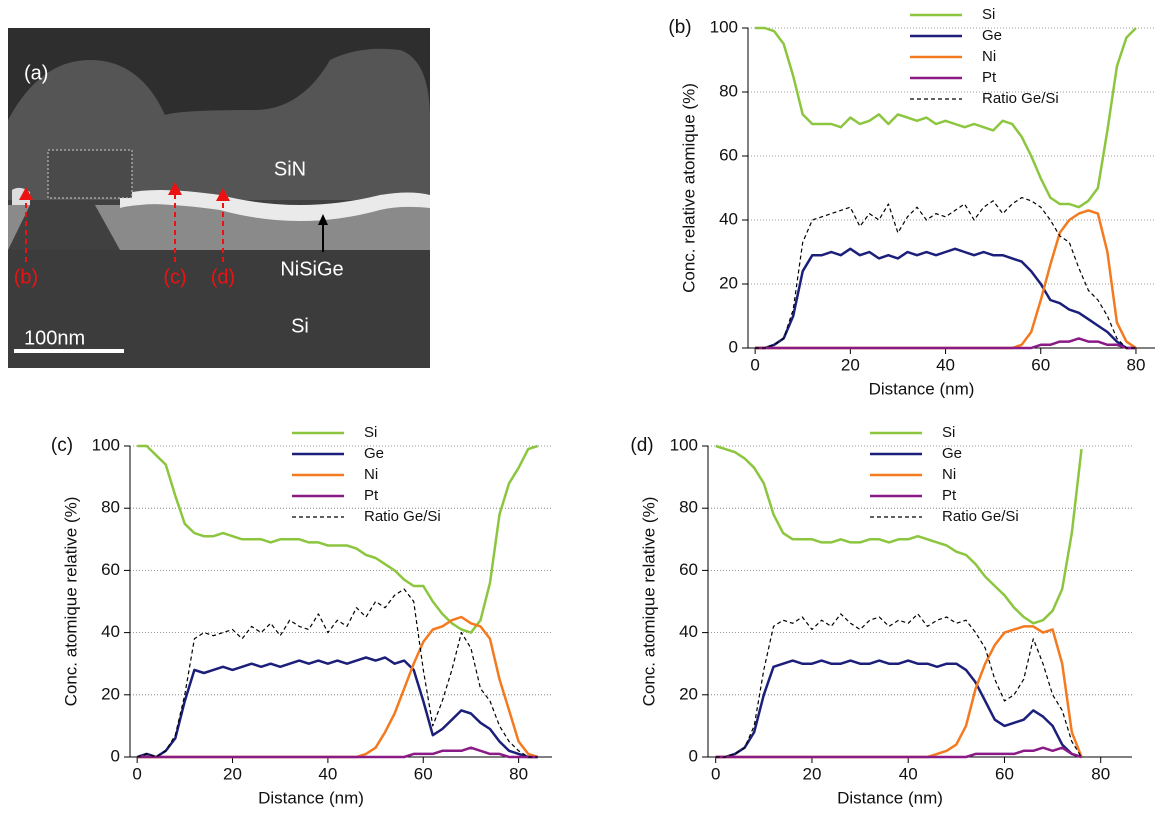  Describe the element at coordinates (173, 222) in the screenshot. I see `arrows` at that location.